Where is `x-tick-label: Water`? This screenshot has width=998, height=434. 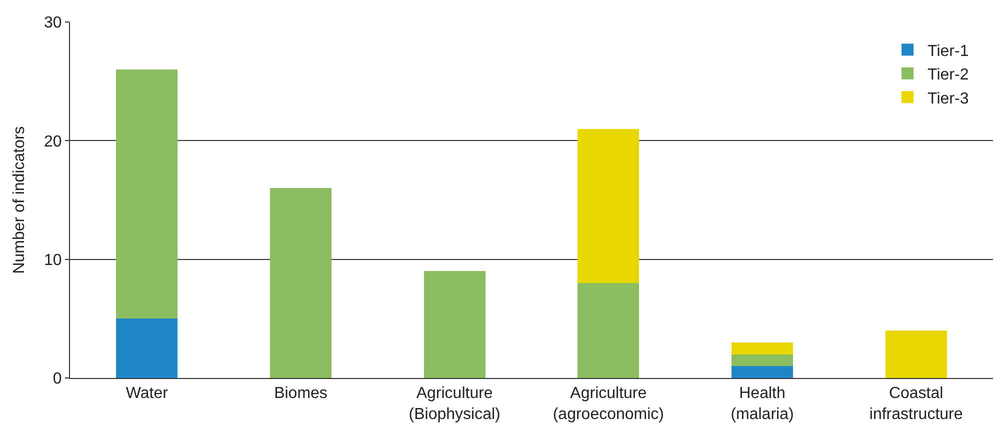 x-tick-label: Water is located at coordinates (147, 393).